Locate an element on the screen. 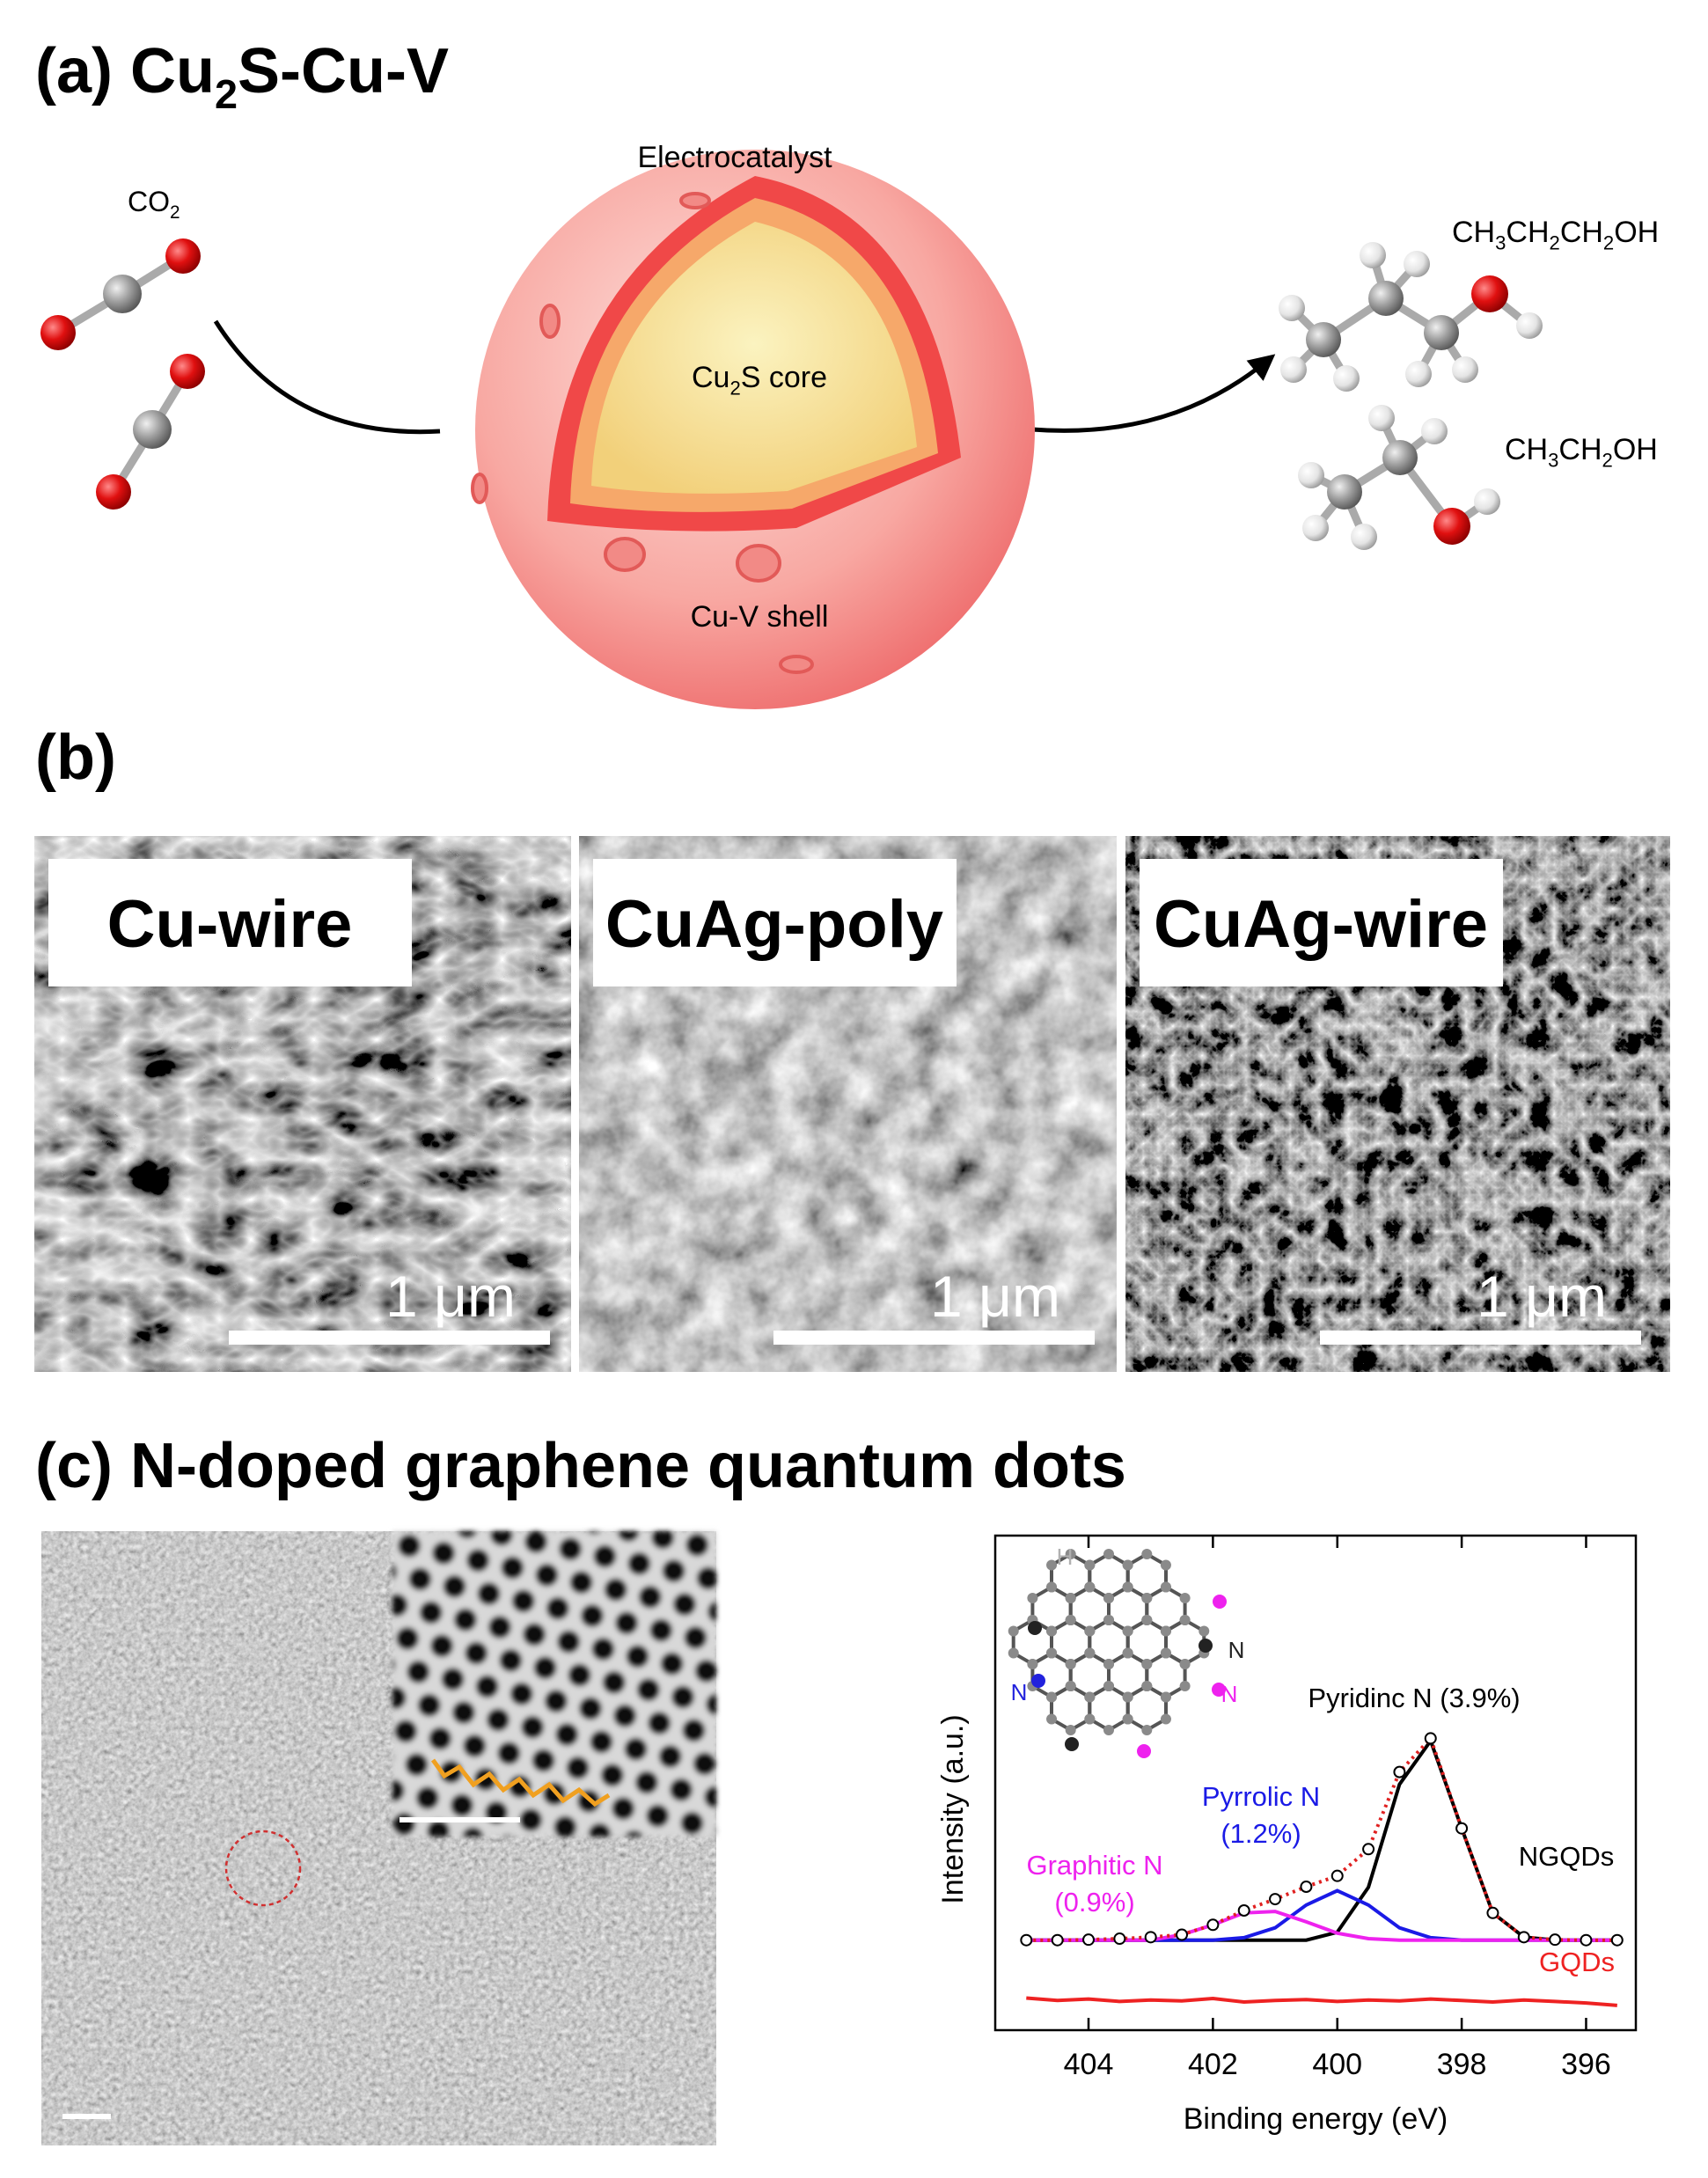 Image resolution: width=1708 pixels, height=2178 pixels. x-tick-label: 404 is located at coordinates (1089, 2064).